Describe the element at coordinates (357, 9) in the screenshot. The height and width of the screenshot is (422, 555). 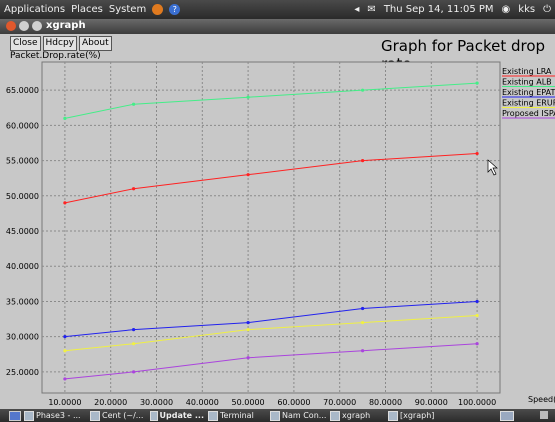
I see `volume-icon: ◂` at that location.